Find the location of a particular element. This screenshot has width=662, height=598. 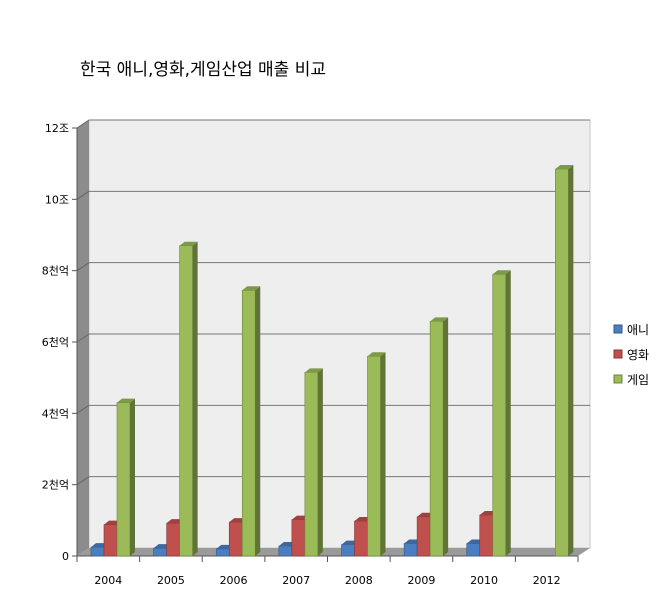

y-tick-label: 0 is located at coordinates (65, 556).